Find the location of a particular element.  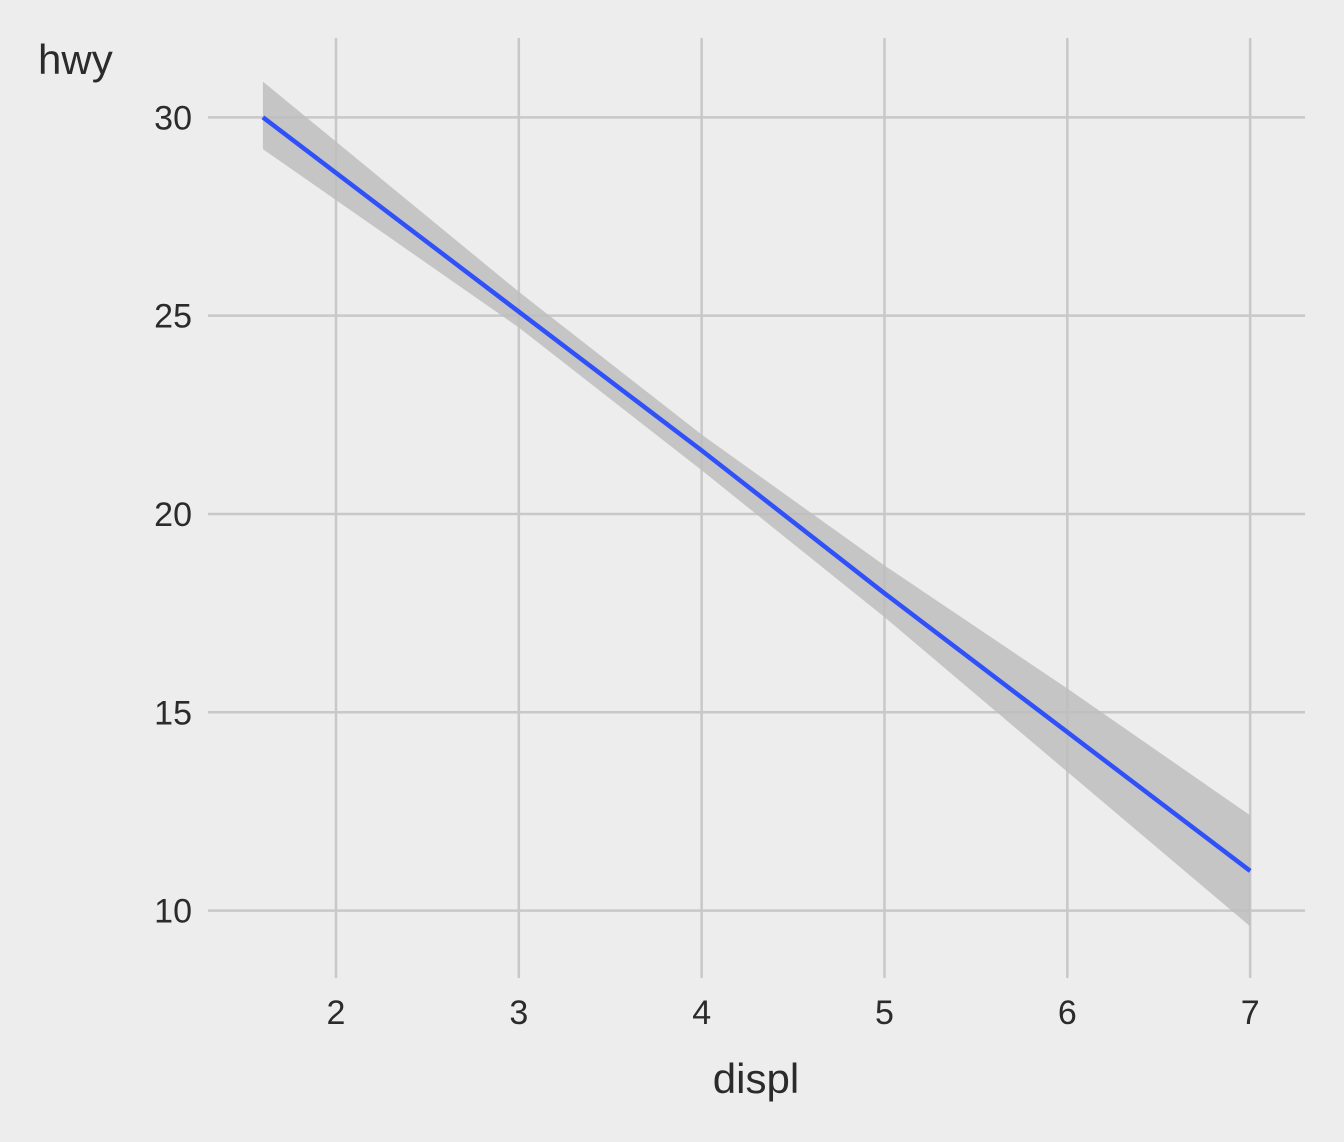

y-axis-title: hwy is located at coordinates (75, 59).